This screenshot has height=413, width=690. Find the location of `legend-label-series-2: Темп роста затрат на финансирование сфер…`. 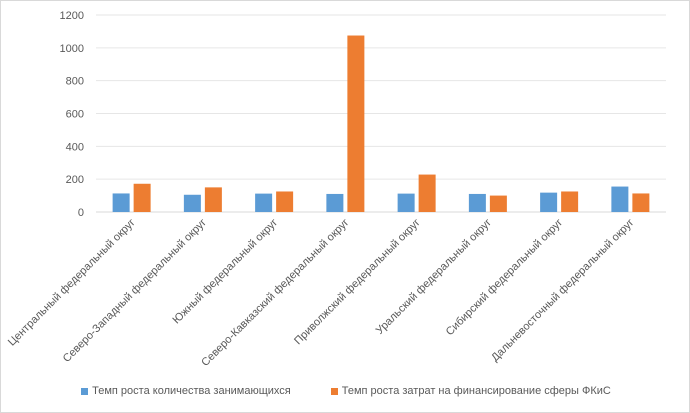

legend-label-series-2: Темп роста затрат на финансирование сфер… is located at coordinates (476, 391).